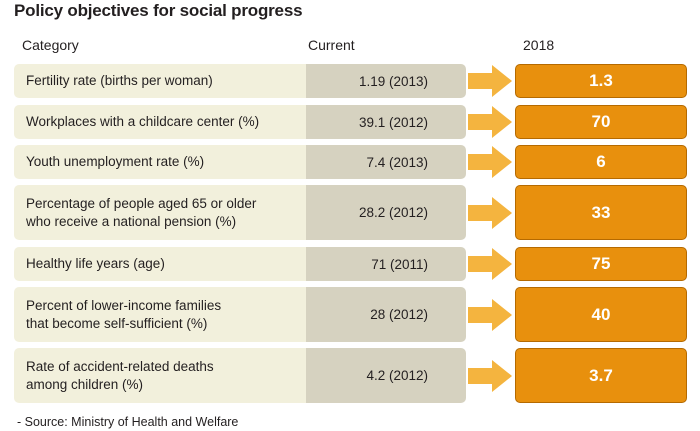 The image size is (700, 431). What do you see at coordinates (386, 81) in the screenshot?
I see `current-value: 1.19 (2013)` at bounding box center [386, 81].